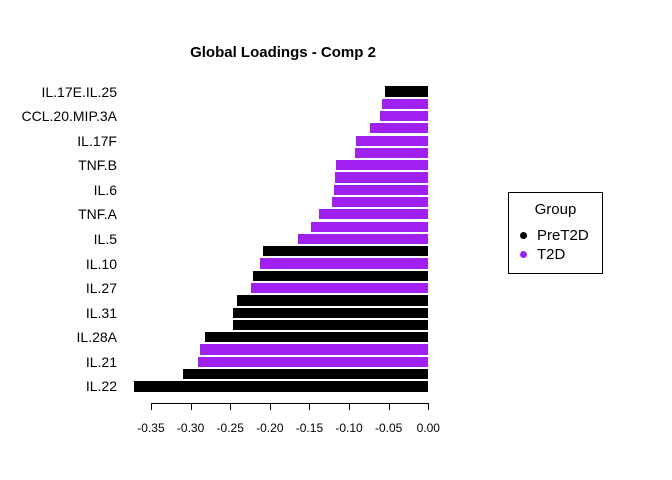  Describe the element at coordinates (349, 428) in the screenshot. I see `x-axis-tick-label: -0.10` at that location.